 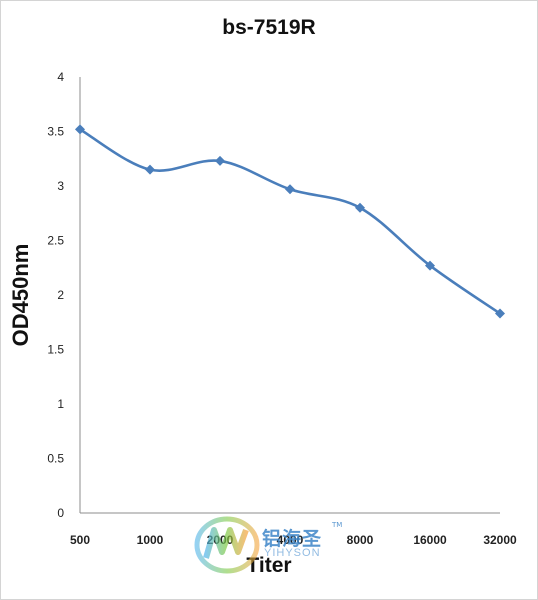 I want to click on y-tick-label: 2, so click(x=60, y=295).